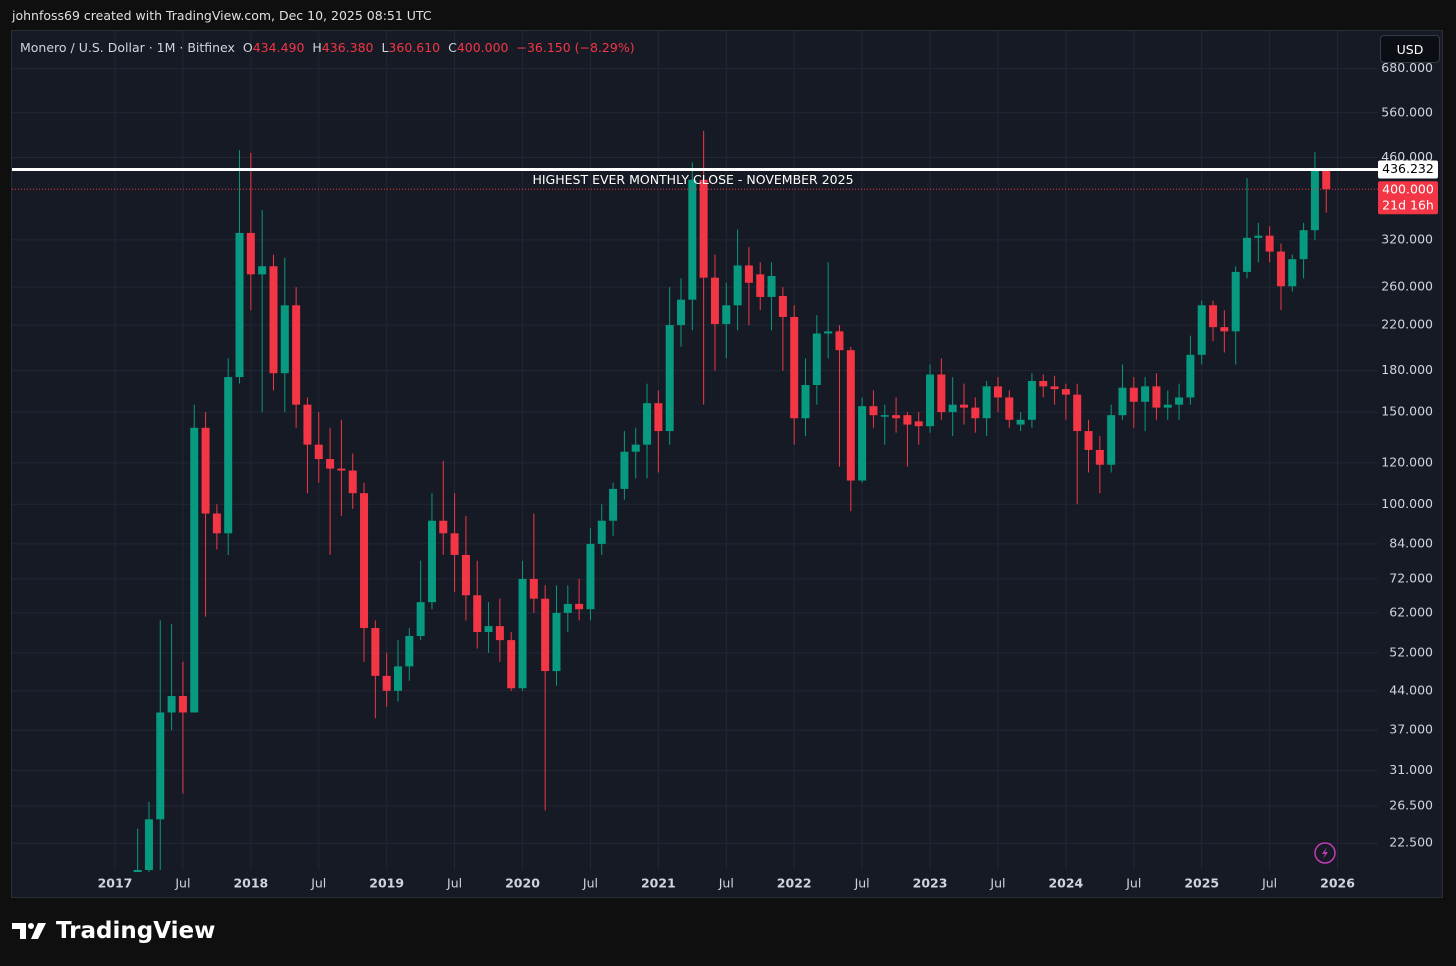 This screenshot has width=1456, height=966. What do you see at coordinates (1325, 853) in the screenshot?
I see `lightning-icon` at bounding box center [1325, 853].